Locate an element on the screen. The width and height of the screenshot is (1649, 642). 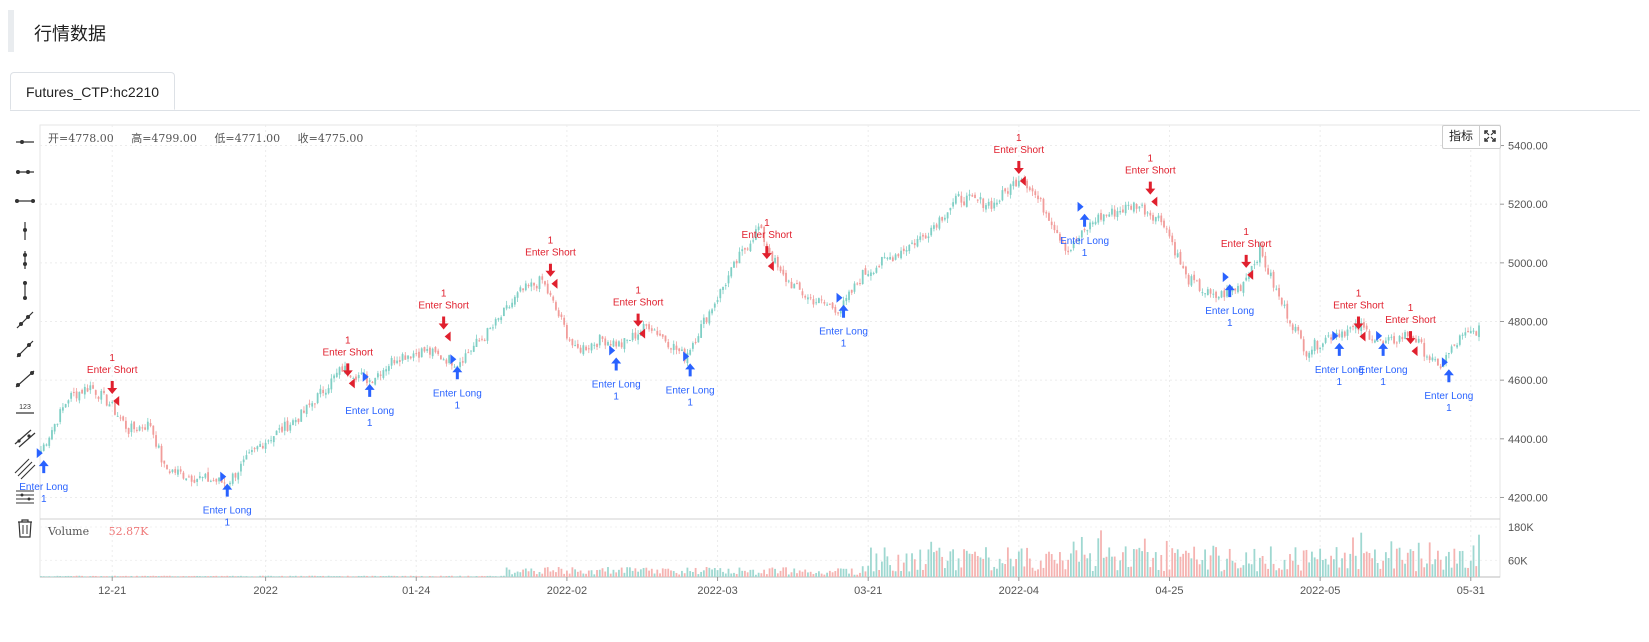
horizontal-ray-icon is located at coordinates (25, 142).